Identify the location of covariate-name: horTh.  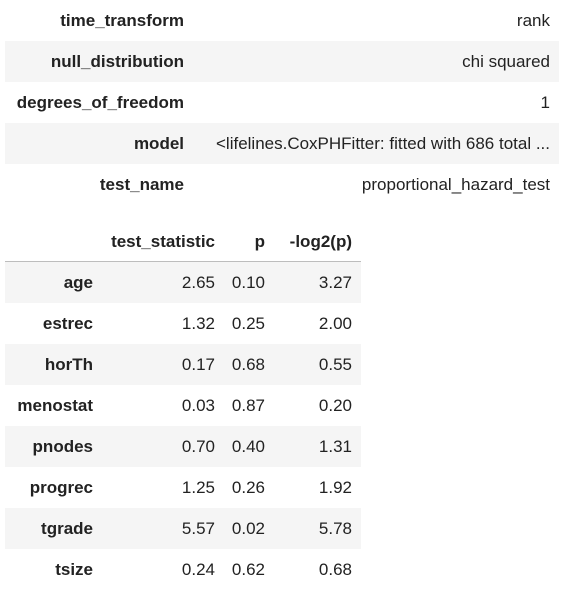
(68, 364).